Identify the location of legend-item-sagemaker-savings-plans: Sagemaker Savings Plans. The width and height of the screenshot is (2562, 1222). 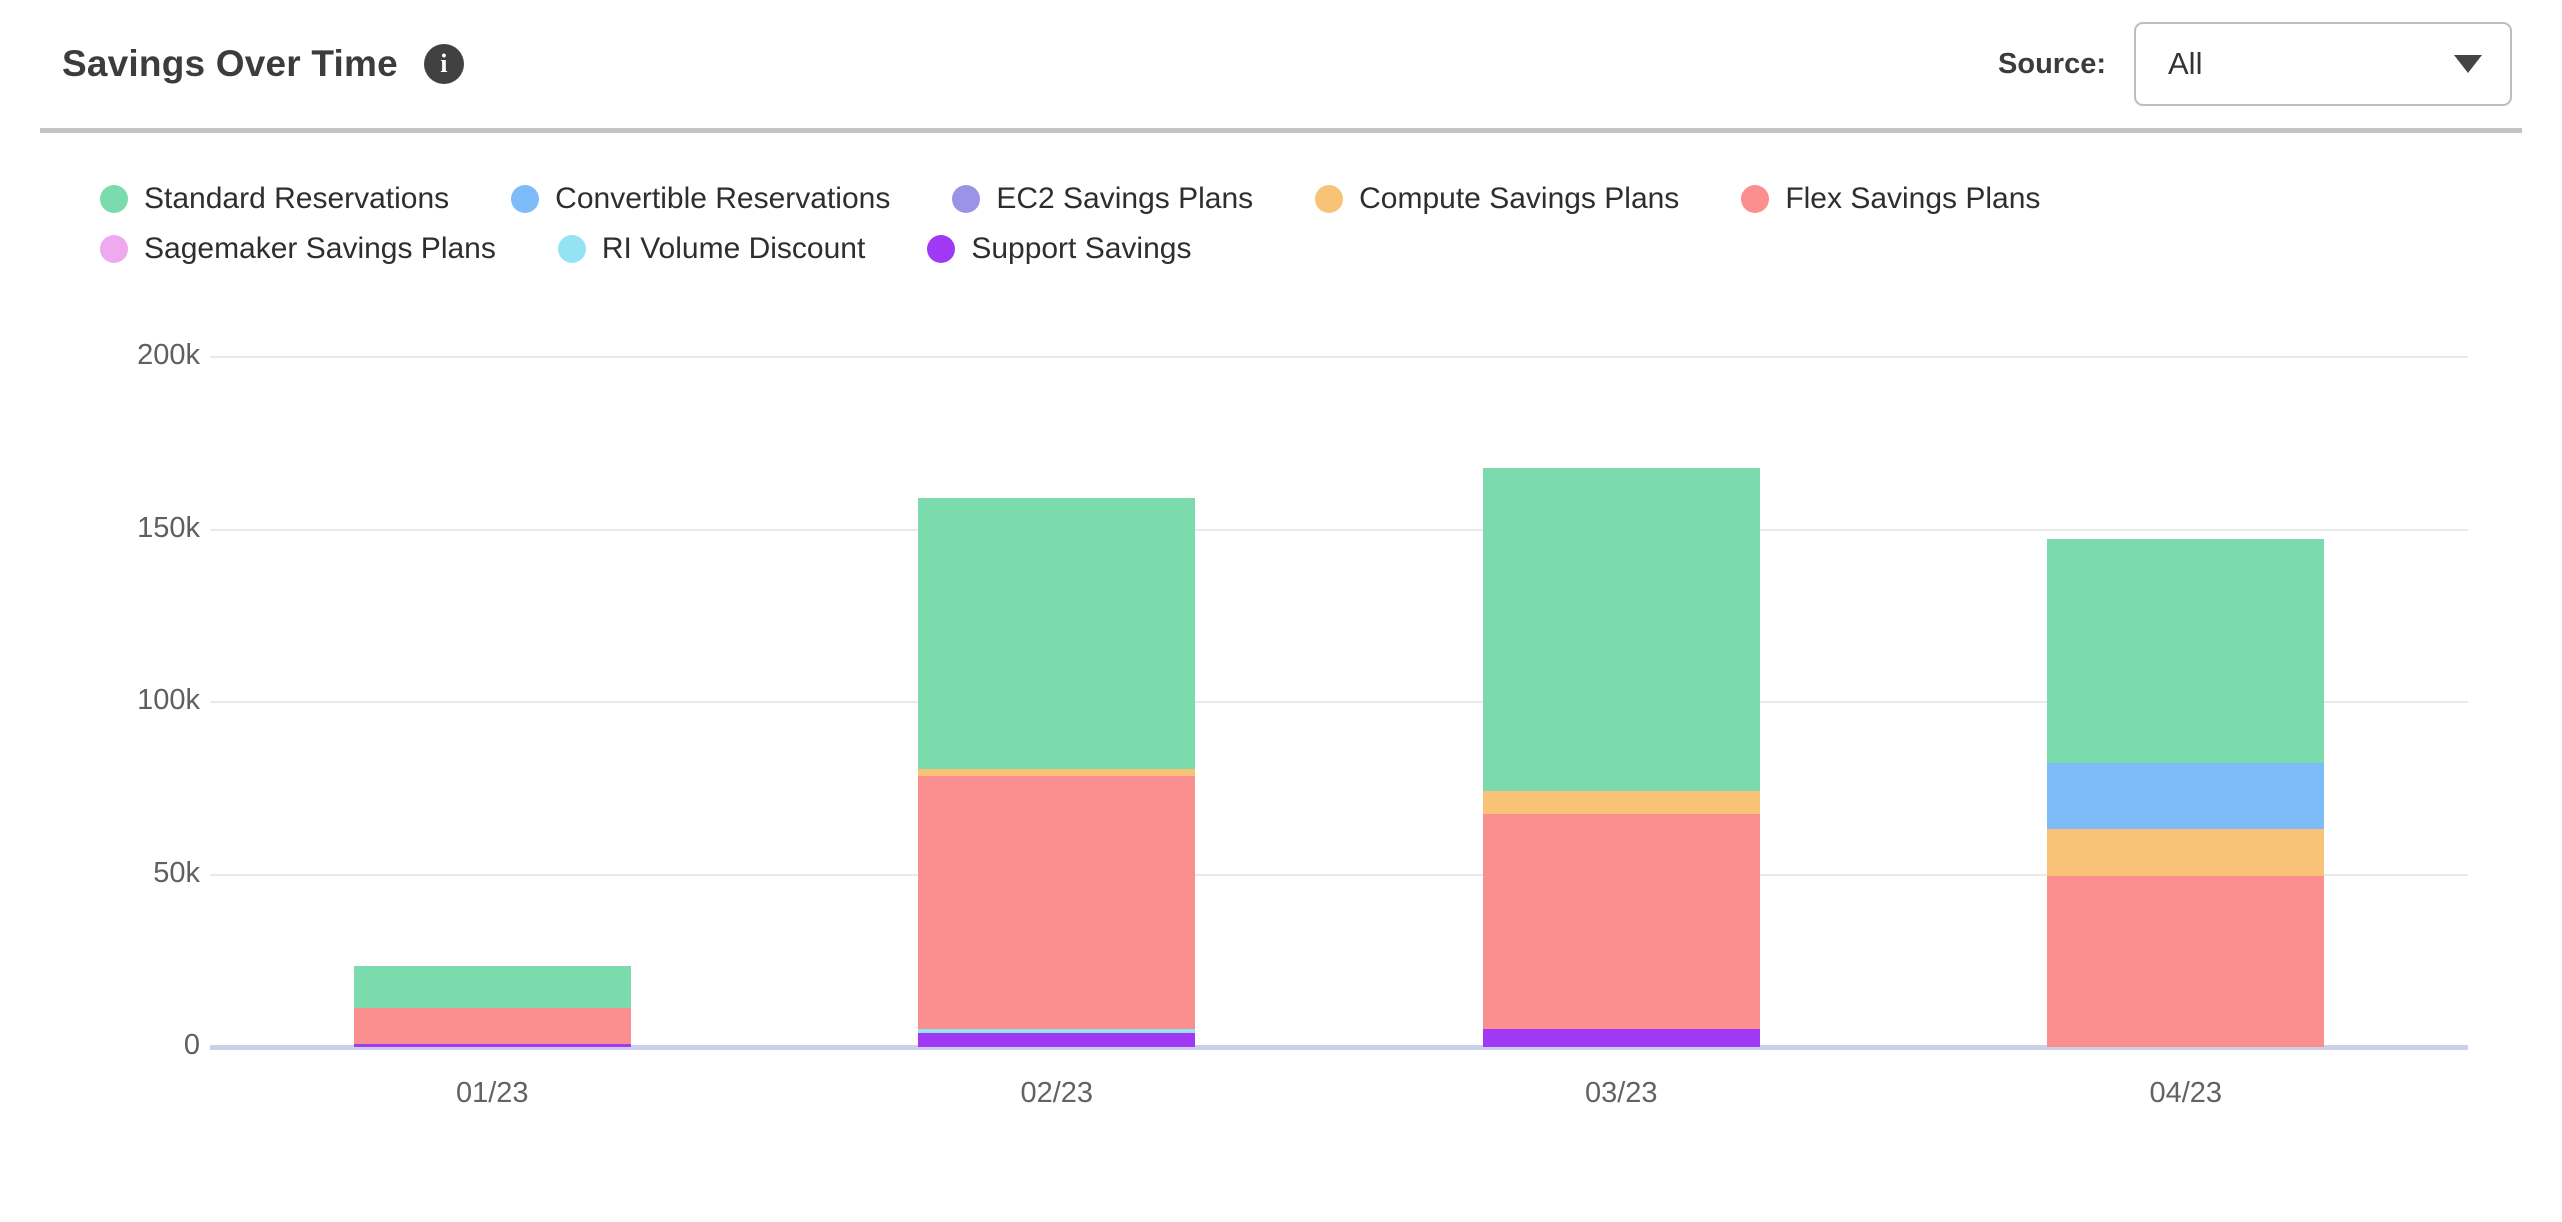
(298, 249).